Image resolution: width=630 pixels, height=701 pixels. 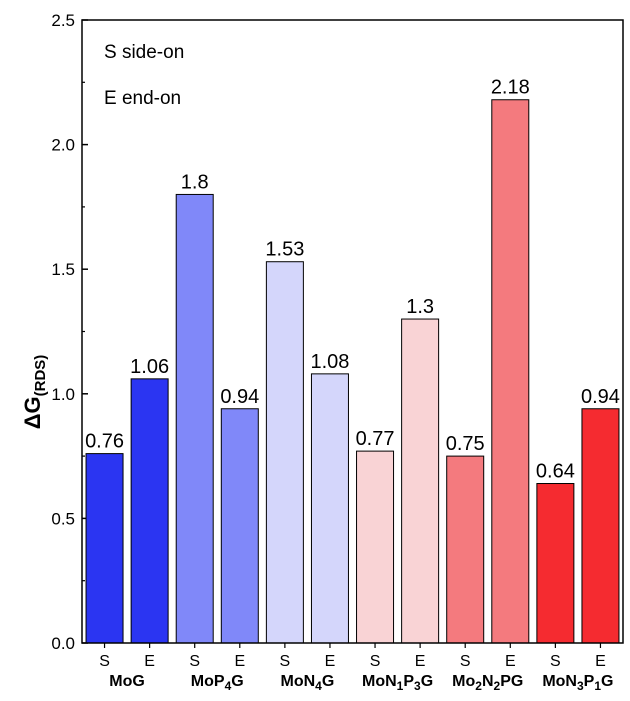 What do you see at coordinates (577, 683) in the screenshot?
I see `group-label-MoN3P1G: MoN3P1G` at bounding box center [577, 683].